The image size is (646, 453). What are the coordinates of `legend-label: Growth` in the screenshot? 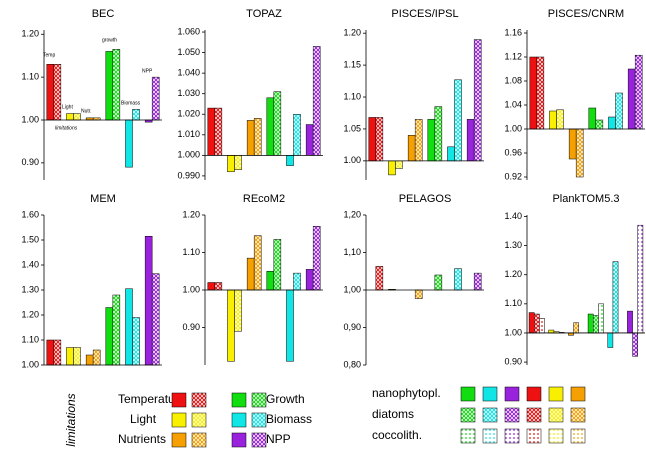 It's located at (285, 399).